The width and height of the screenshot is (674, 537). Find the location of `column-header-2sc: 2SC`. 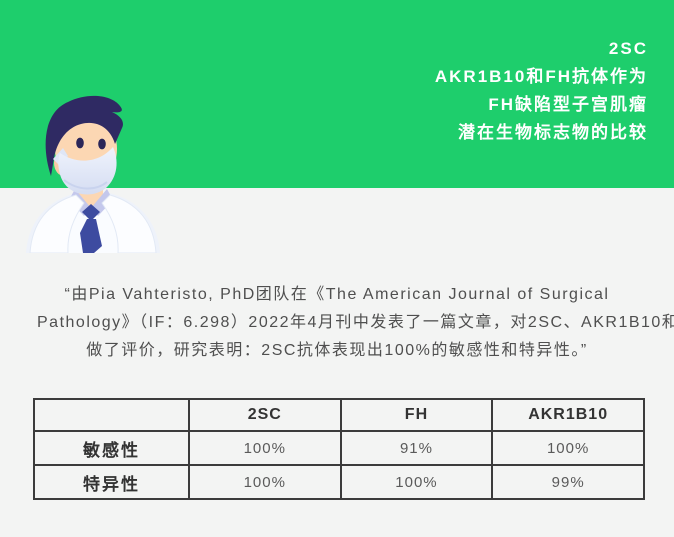

column-header-2sc: 2SC is located at coordinates (264, 415).